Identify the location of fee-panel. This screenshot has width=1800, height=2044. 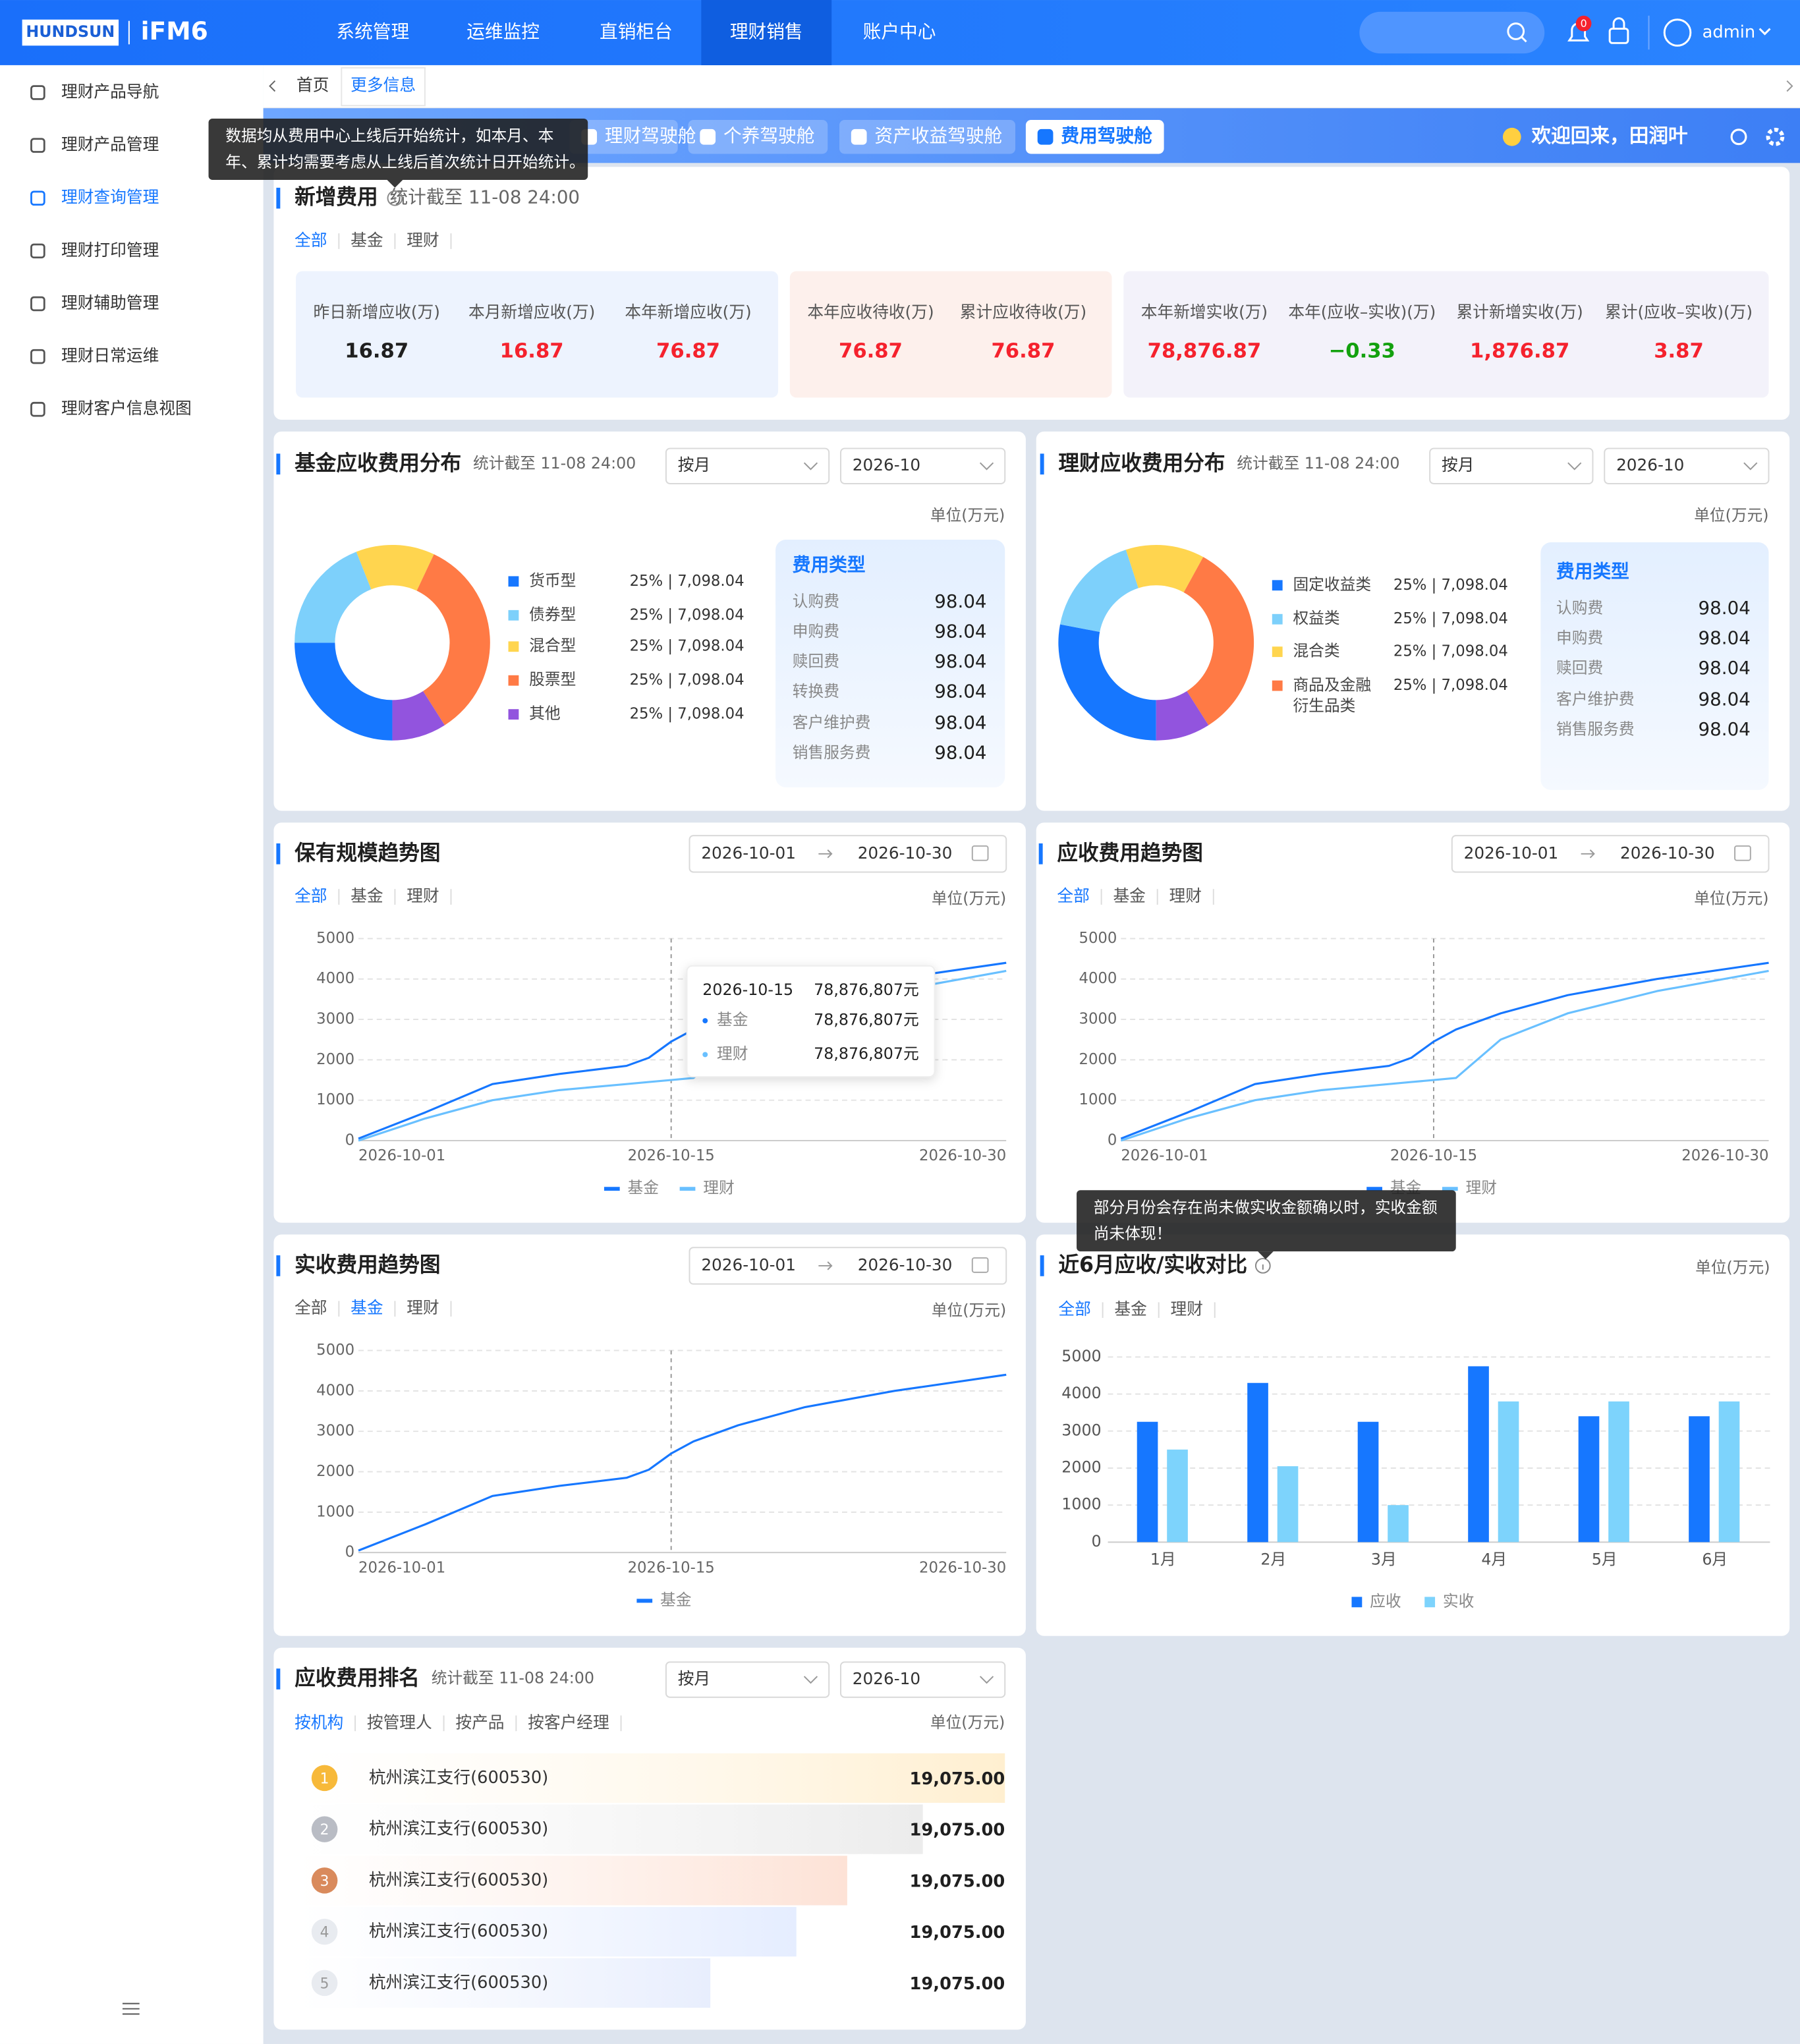
(1654, 666).